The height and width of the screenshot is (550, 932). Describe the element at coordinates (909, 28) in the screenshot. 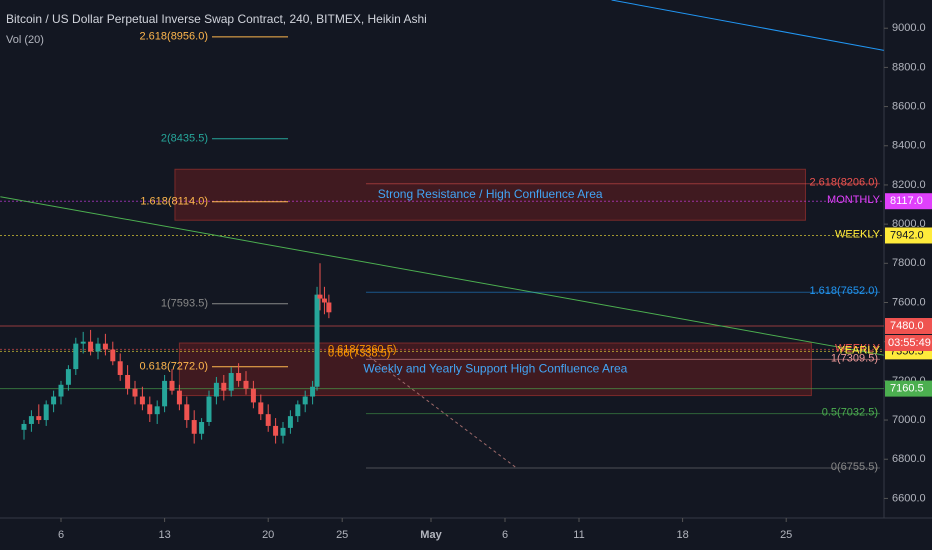

I see `y-tick-label: 9000.0` at that location.